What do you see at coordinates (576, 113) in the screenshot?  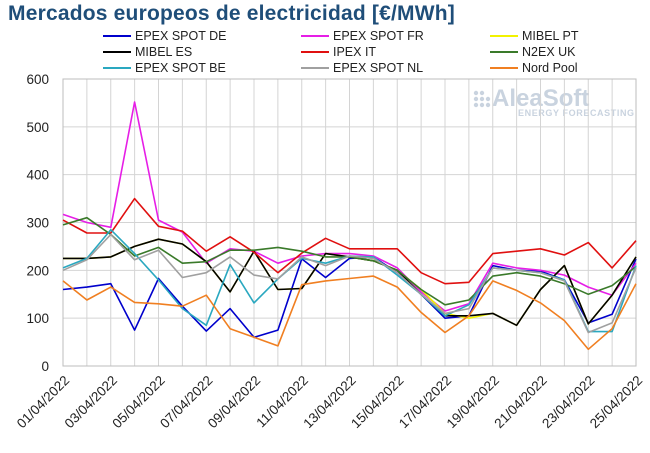 I see `watermark-tagline: ENERGY FORECASTING` at bounding box center [576, 113].